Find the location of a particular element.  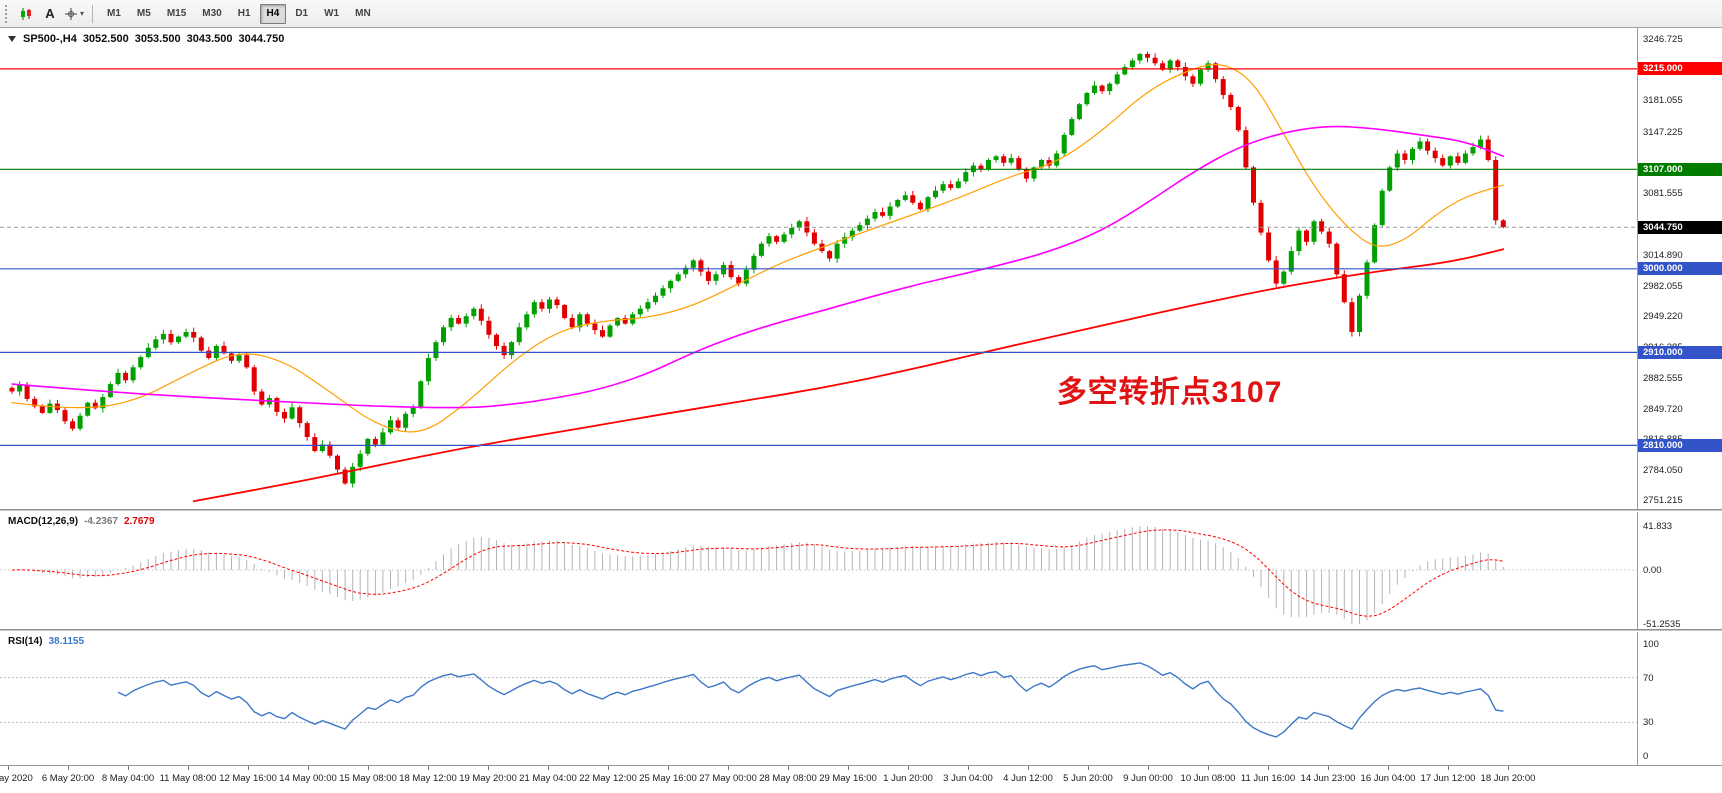

timeframe-buttons: M1 M5 M15 M30 H1 H4 D1 W1 MN is located at coordinates (239, 13).